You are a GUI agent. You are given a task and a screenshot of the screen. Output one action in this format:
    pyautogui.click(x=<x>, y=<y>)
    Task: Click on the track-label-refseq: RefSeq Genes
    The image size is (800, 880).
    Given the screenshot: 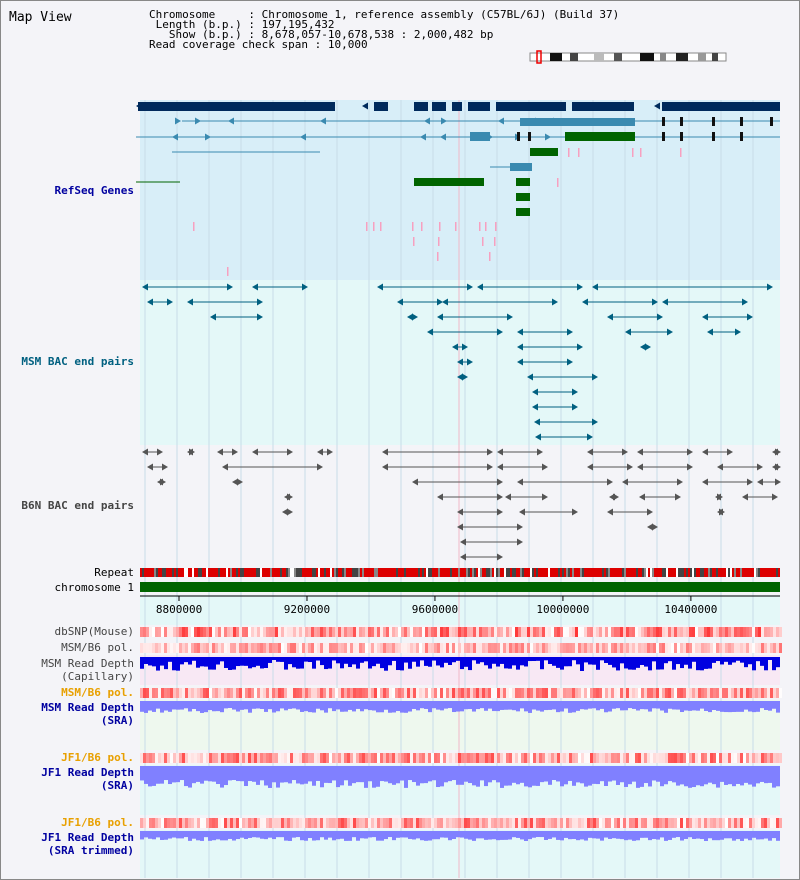 What is the action you would take?
    pyautogui.click(x=94, y=190)
    